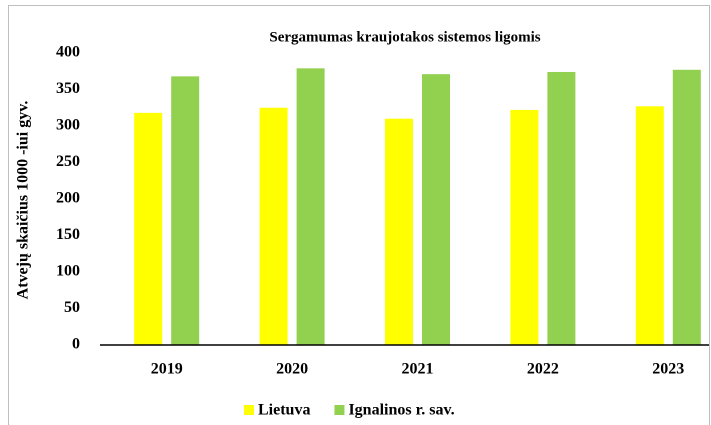  I want to click on y-tick-label: 50, so click(72, 307).